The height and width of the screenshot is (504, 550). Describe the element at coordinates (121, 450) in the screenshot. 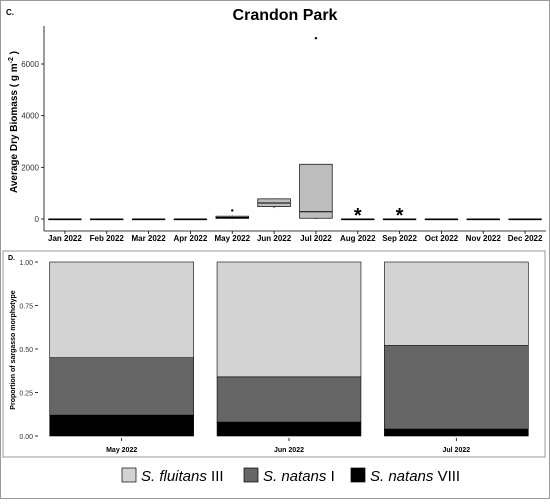

I see `panel-d-x-tick-label: May 2022` at that location.